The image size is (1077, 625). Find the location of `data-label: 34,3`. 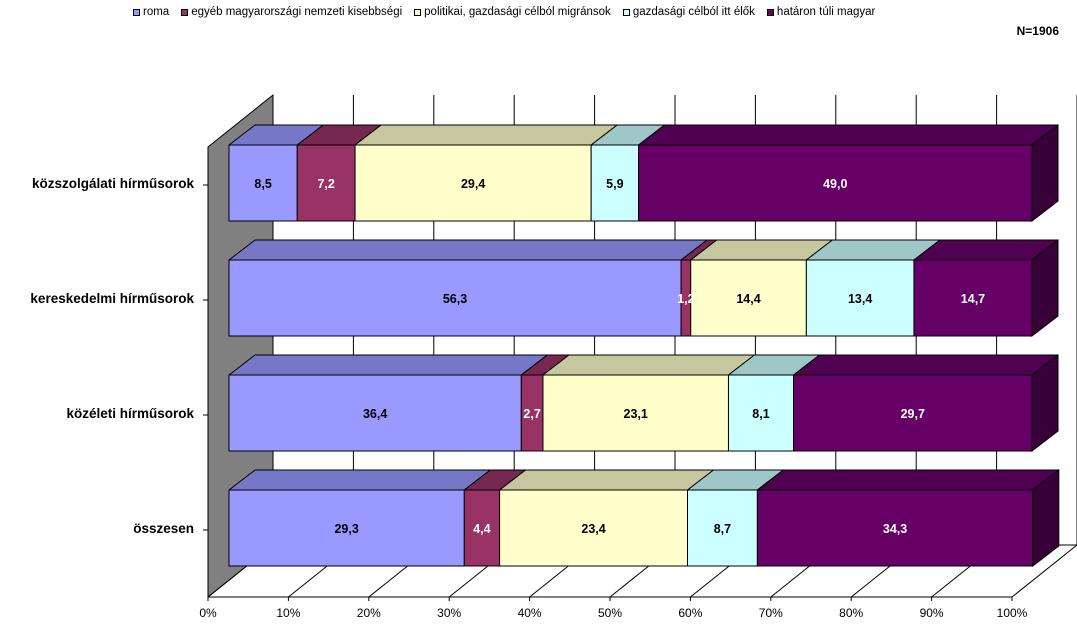

data-label: 34,3 is located at coordinates (895, 529).